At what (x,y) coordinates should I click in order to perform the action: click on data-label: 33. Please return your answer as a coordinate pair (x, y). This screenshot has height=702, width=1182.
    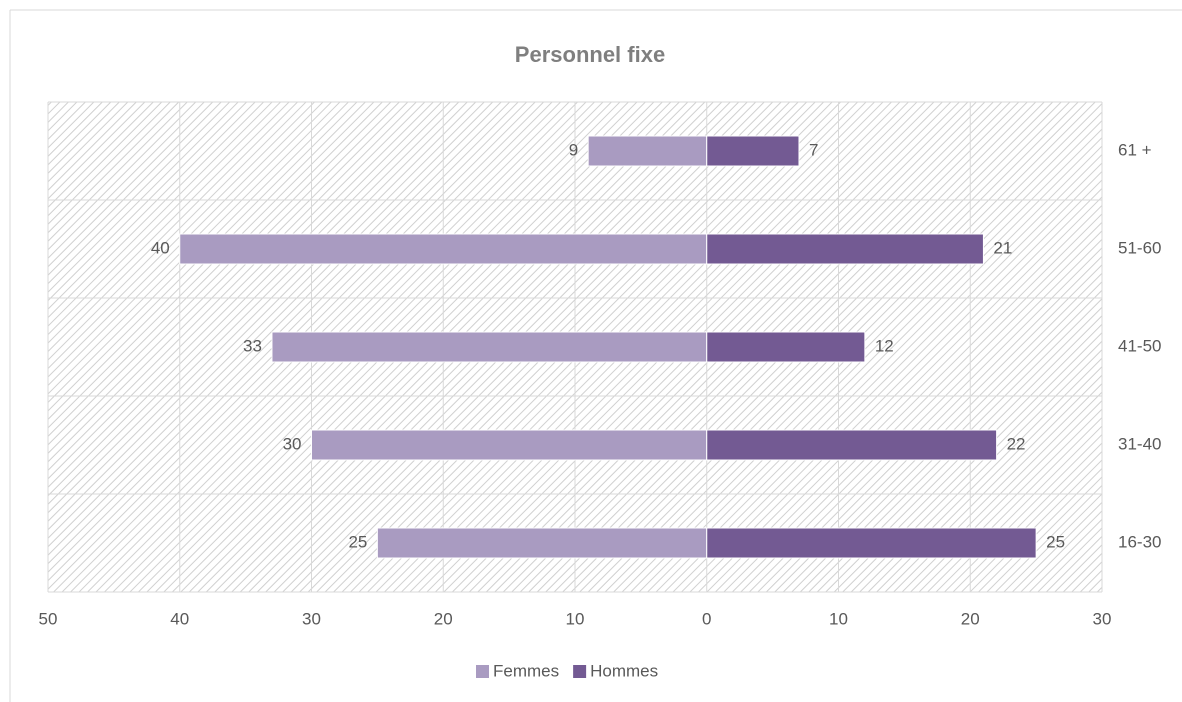
    Looking at the image, I should click on (252, 345).